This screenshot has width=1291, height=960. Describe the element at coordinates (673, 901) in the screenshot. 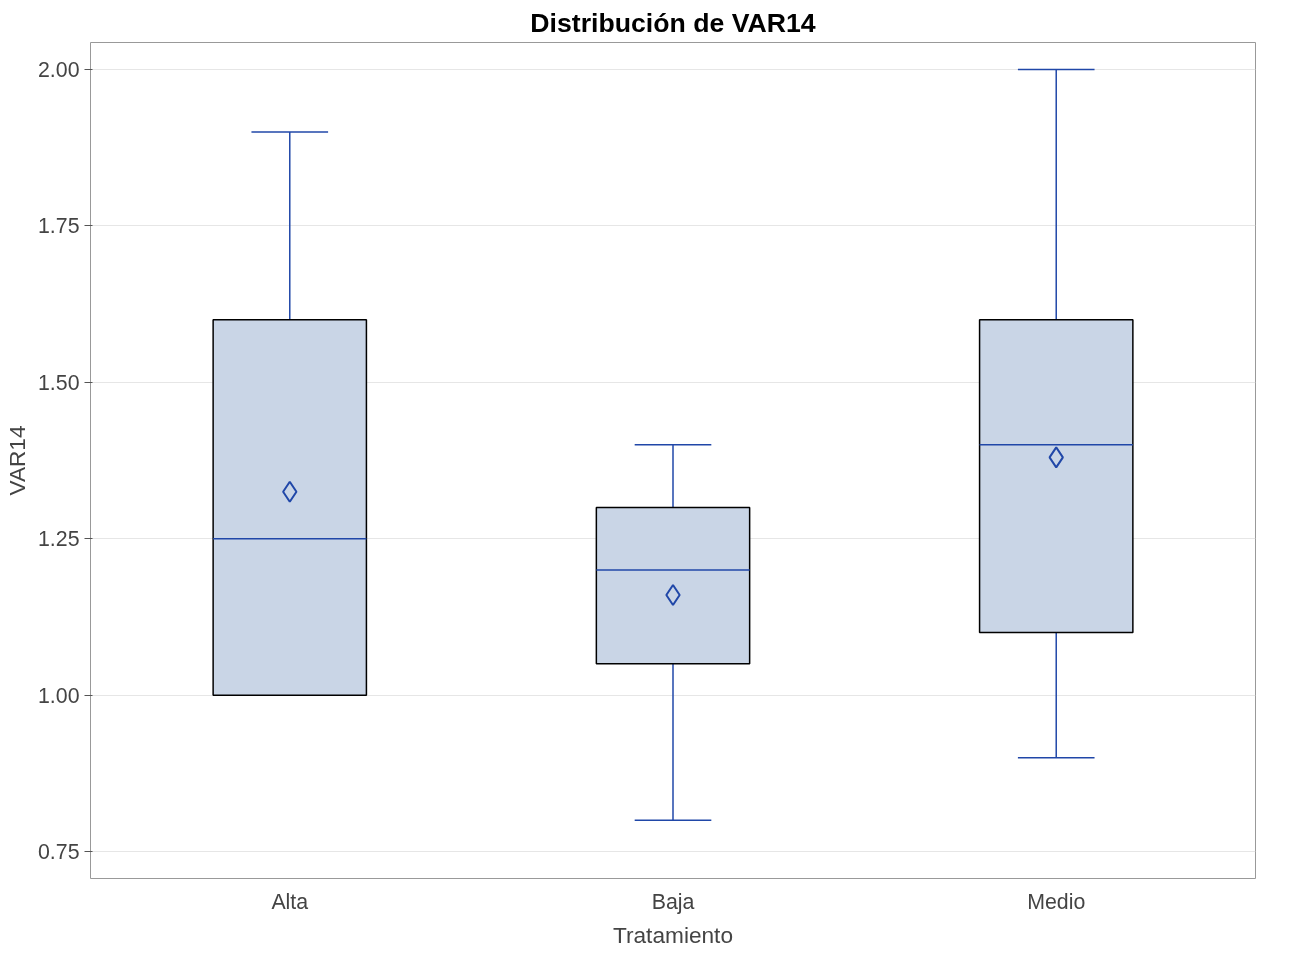

I see `x-tick-label: Baja` at that location.